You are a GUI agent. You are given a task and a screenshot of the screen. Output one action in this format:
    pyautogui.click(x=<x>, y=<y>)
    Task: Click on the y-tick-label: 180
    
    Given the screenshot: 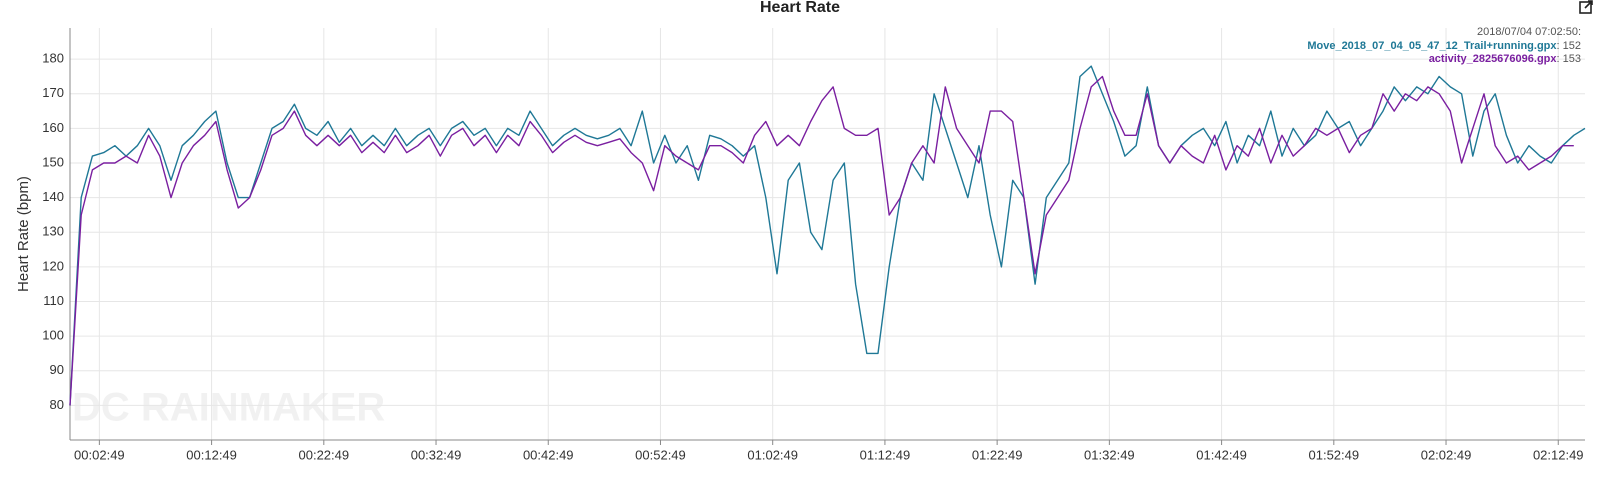 What is the action you would take?
    pyautogui.click(x=53, y=58)
    